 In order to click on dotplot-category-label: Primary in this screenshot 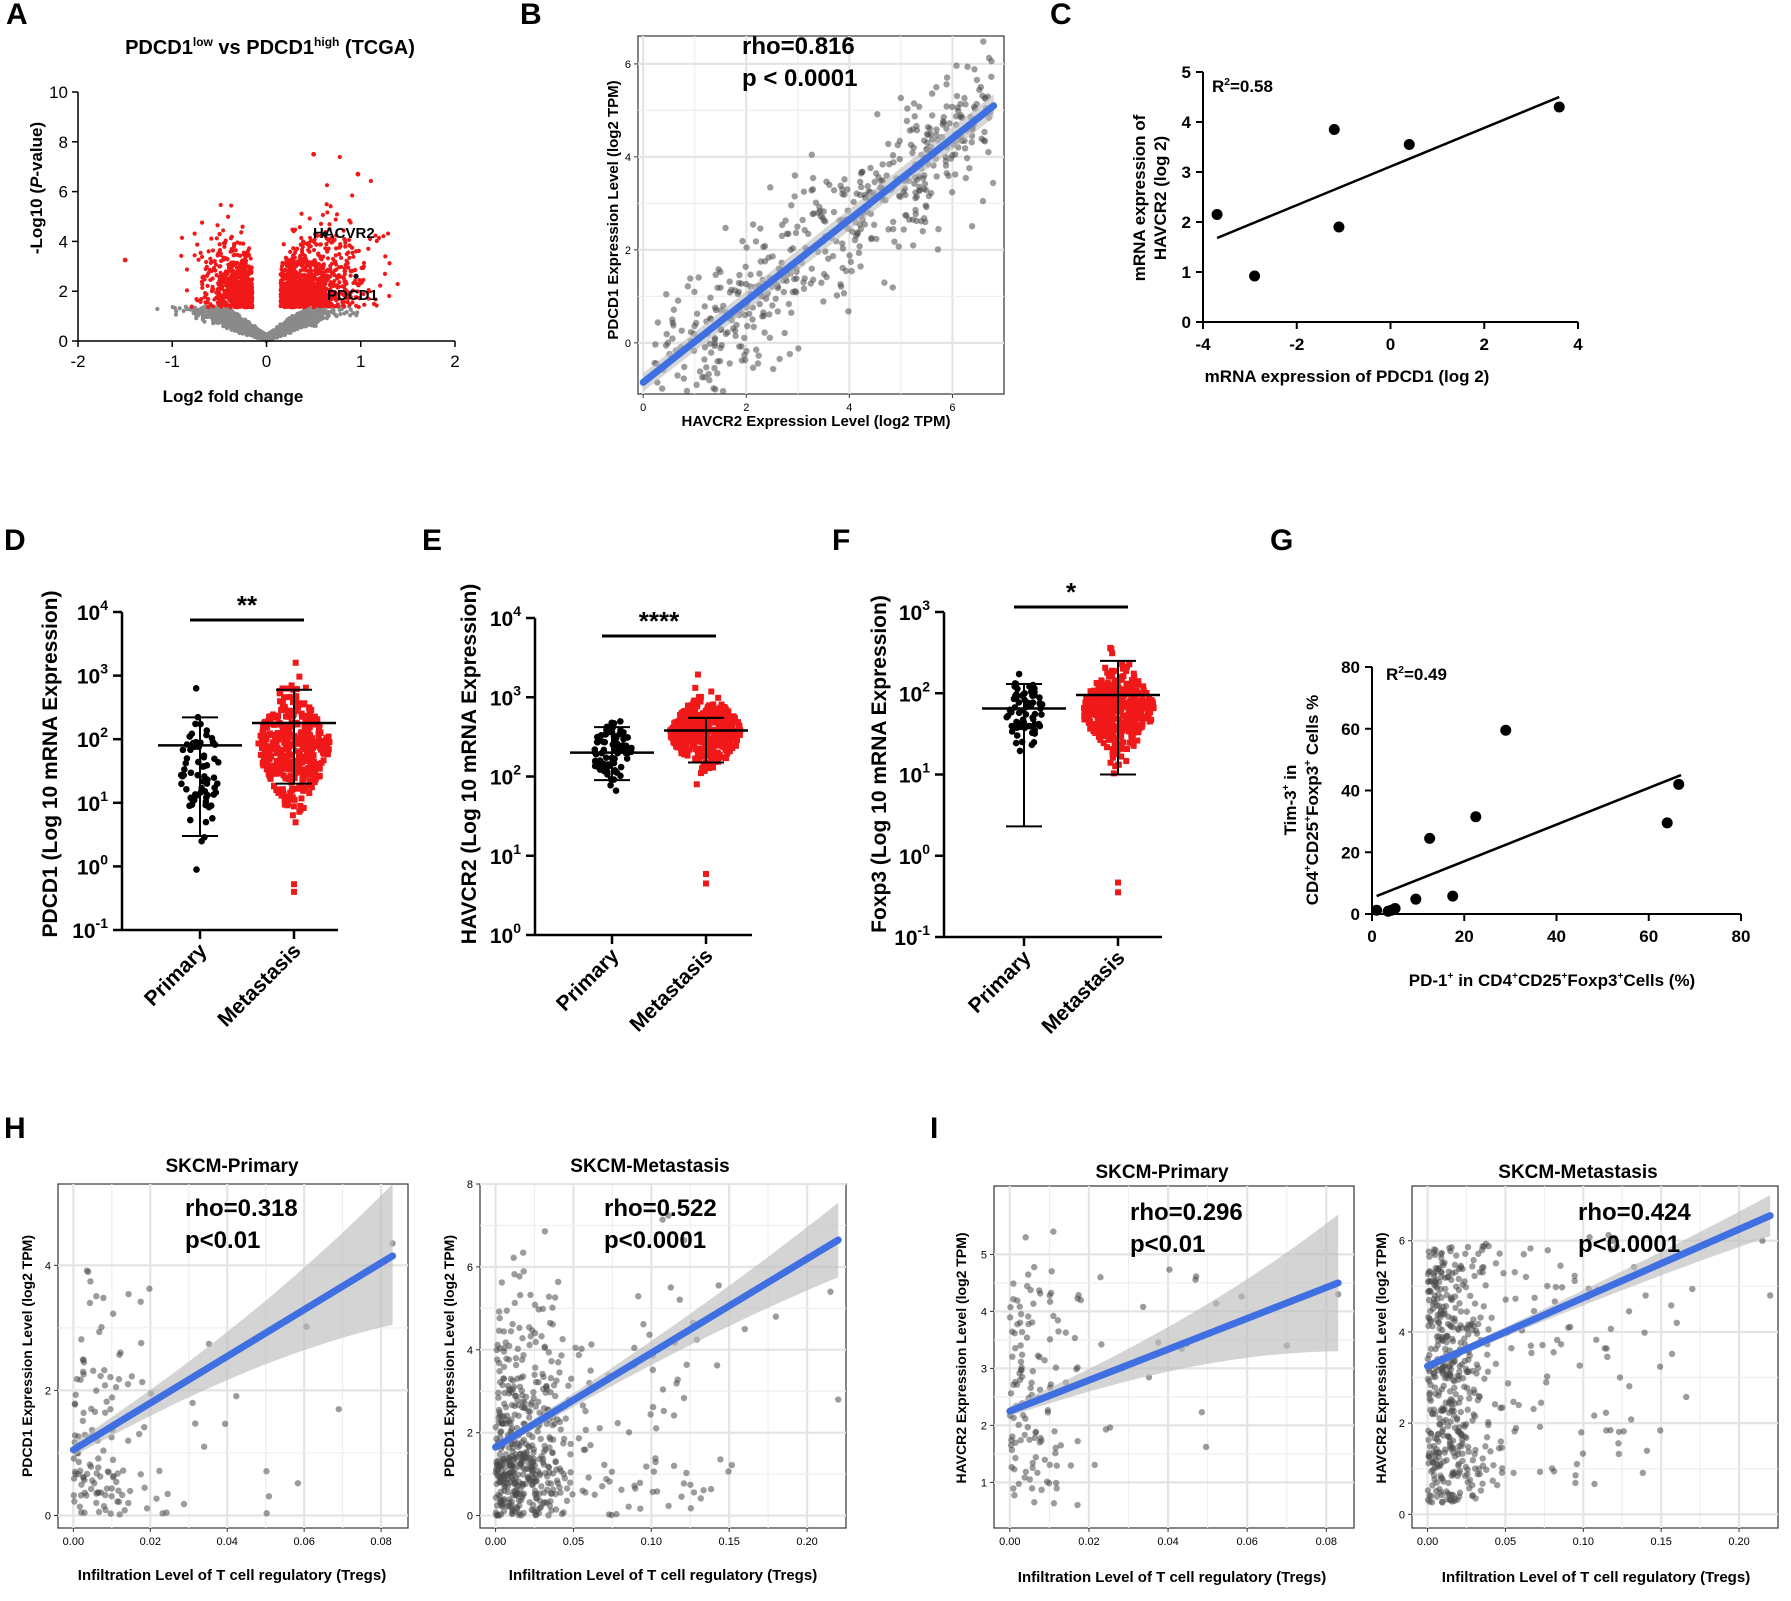, I will do `click(588, 980)`.